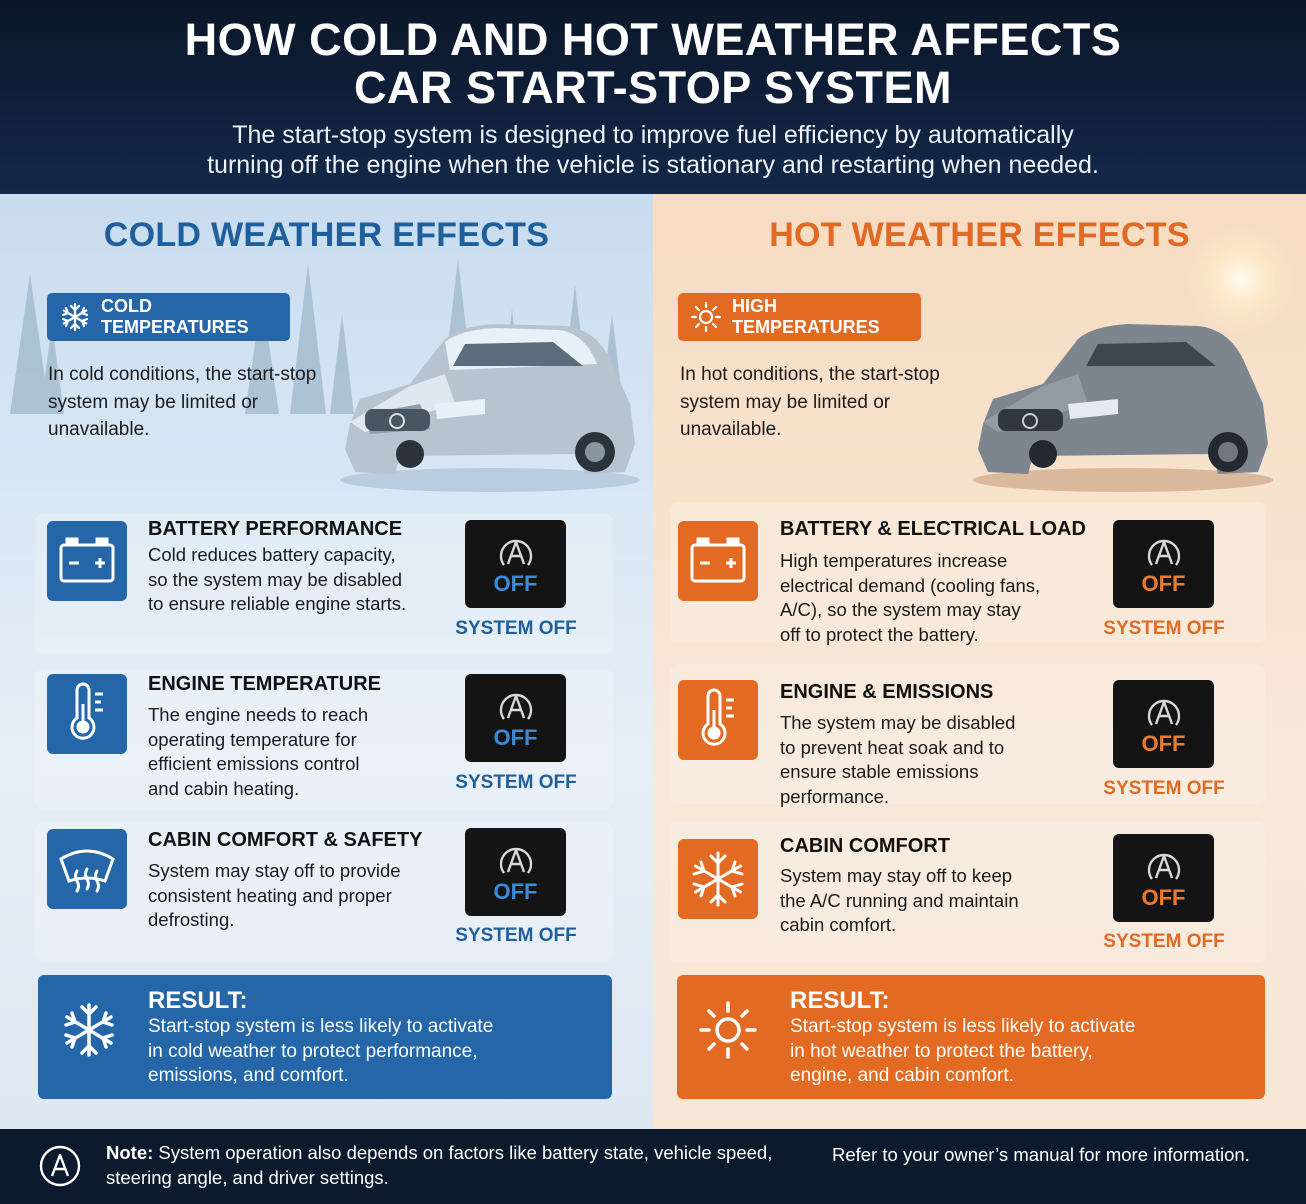  Describe the element at coordinates (272, 554) in the screenshot. I see `description-line: Cold reduces battery capacity,` at that location.